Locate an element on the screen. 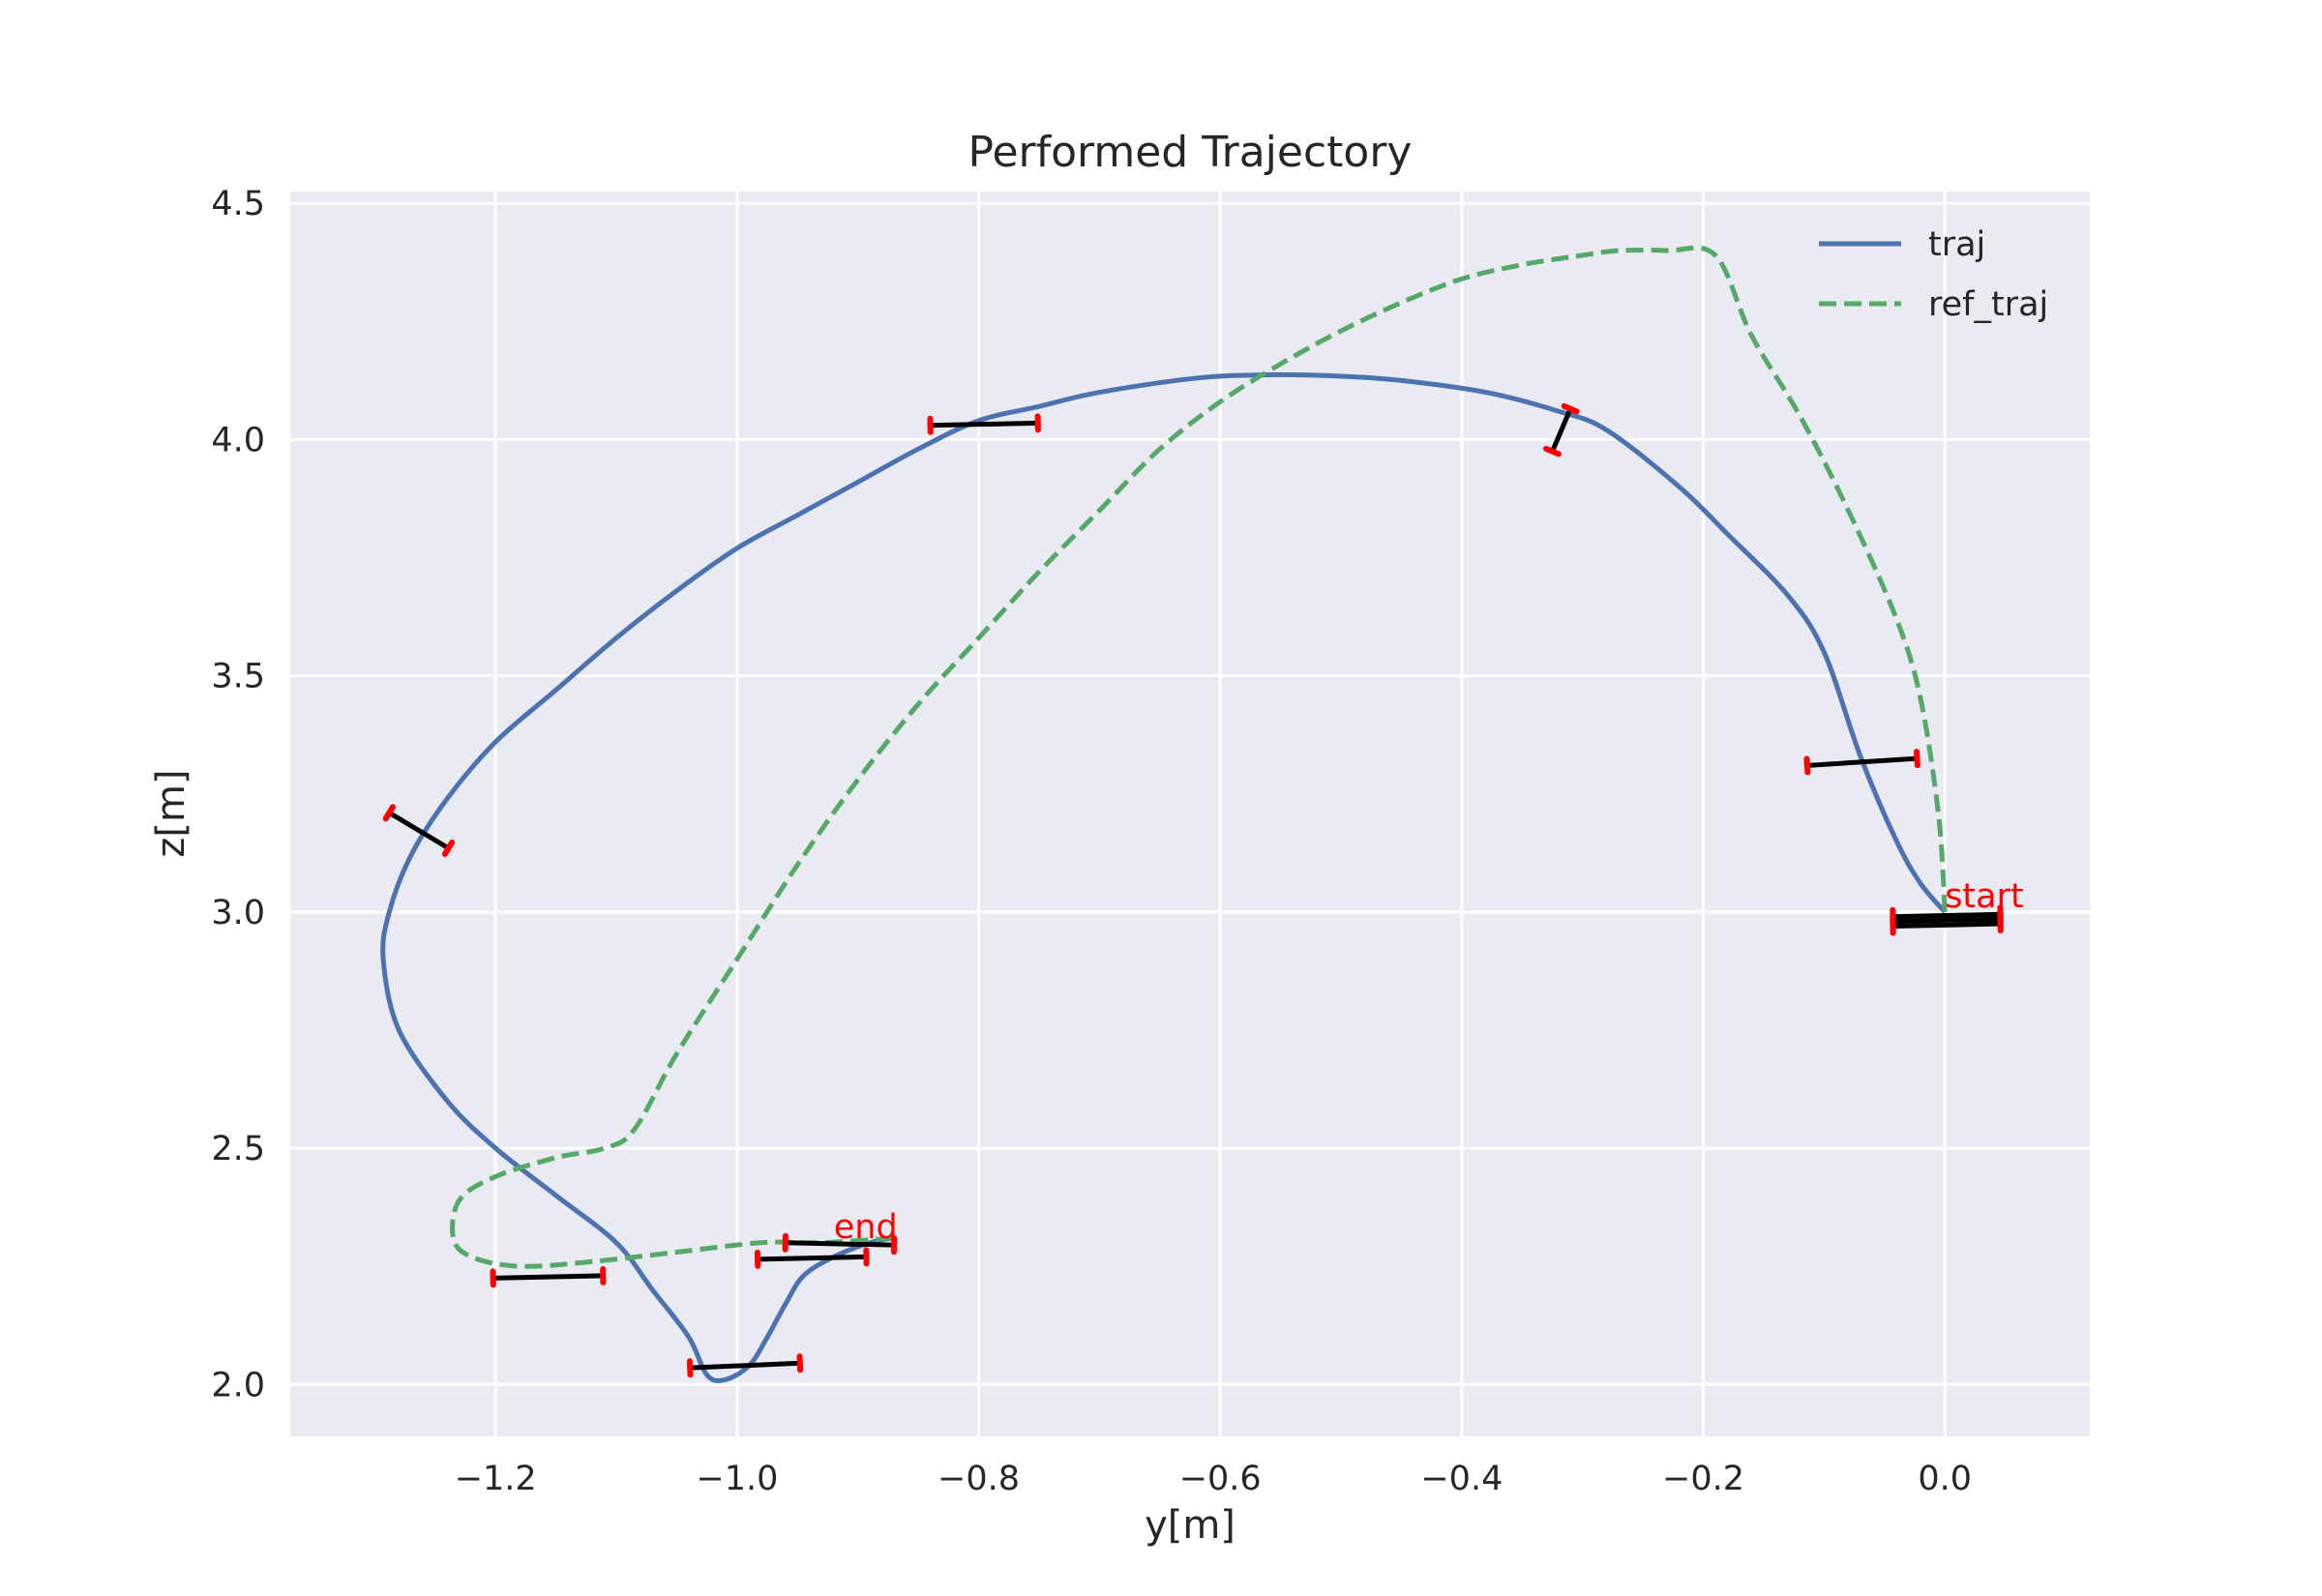 The image size is (2322, 1596). y-tick-label: 4.5 is located at coordinates (238, 204).